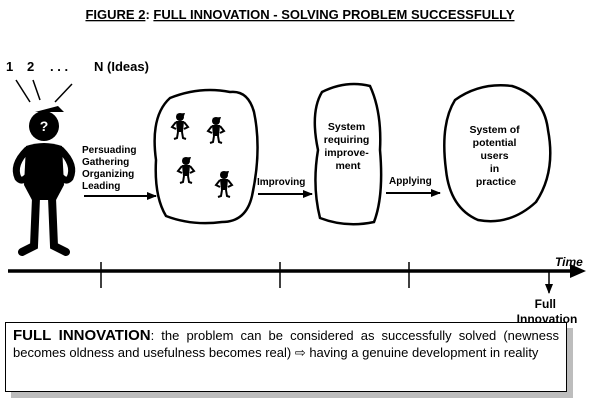 This screenshot has width=600, height=404. Describe the element at coordinates (496, 182) in the screenshot. I see `users-line-5: practice` at that location.